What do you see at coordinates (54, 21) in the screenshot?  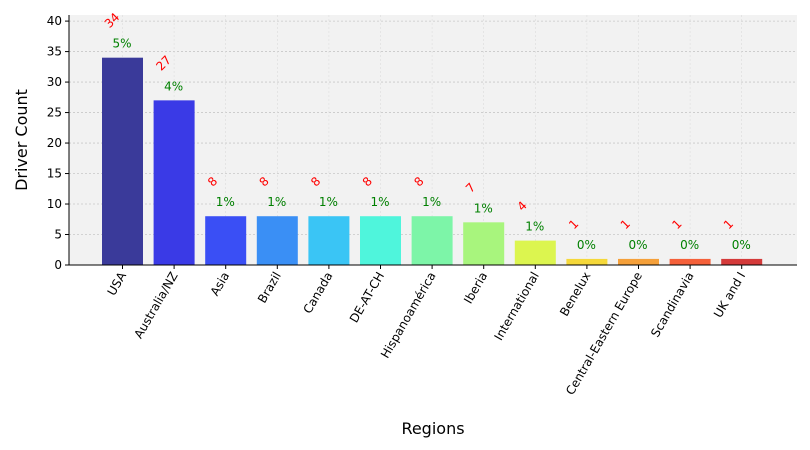 I see `y-tick-label: 40` at bounding box center [54, 21].